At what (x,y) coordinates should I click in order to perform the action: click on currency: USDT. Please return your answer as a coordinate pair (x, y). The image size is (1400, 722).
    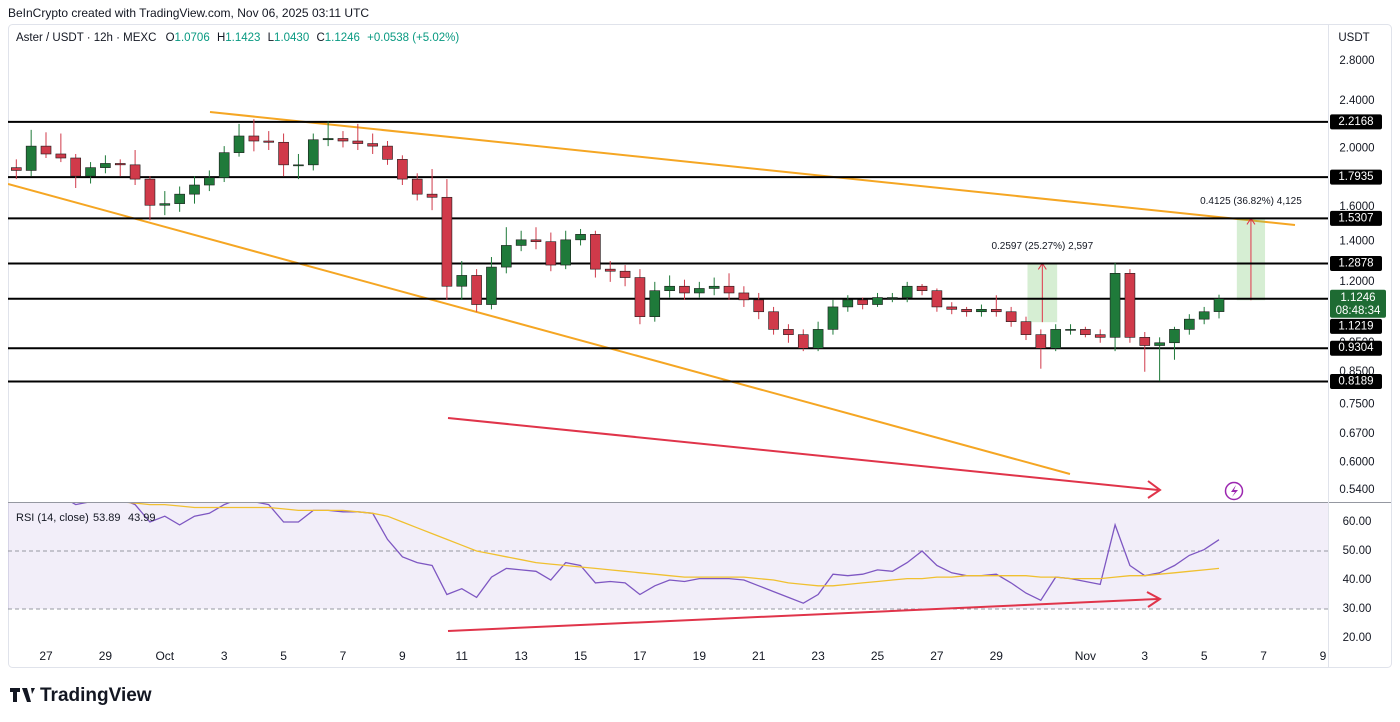
    Looking at the image, I should click on (1353, 38).